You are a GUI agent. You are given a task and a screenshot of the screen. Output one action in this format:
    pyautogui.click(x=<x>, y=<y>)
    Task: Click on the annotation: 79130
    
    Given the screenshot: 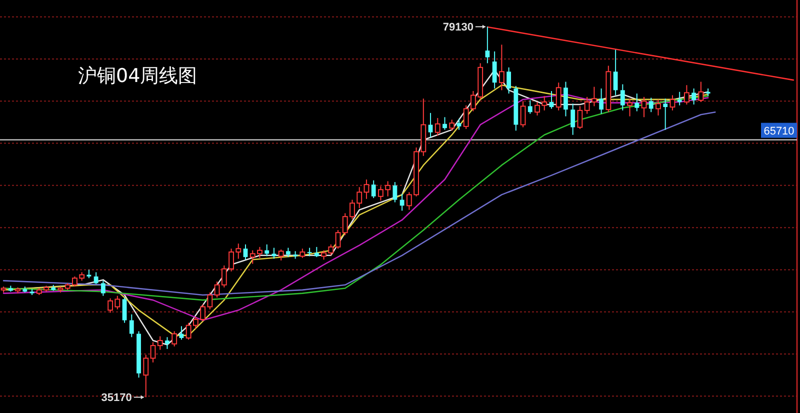 What is the action you would take?
    pyautogui.click(x=458, y=28)
    